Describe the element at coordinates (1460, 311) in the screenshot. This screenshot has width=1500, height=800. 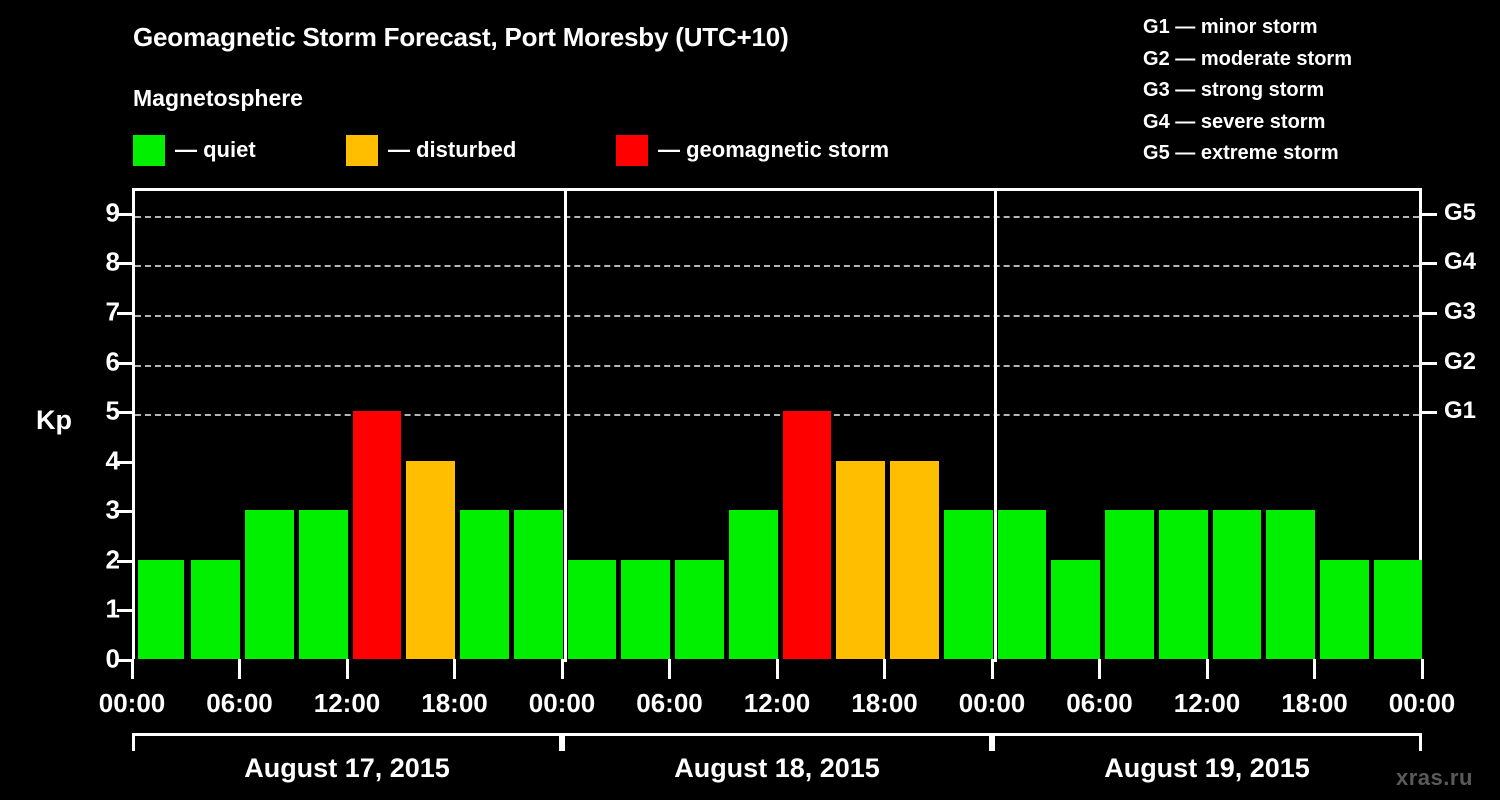
I see `g-tick-label-g3: G3` at that location.